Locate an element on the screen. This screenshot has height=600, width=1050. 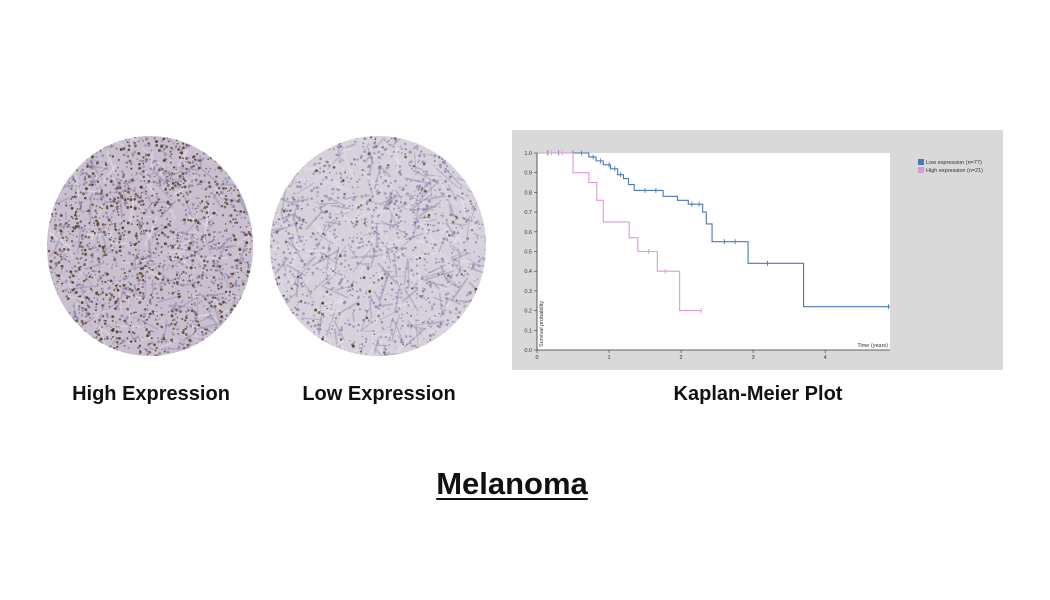
legend-label: High expression (n=21) is located at coordinates (954, 171).